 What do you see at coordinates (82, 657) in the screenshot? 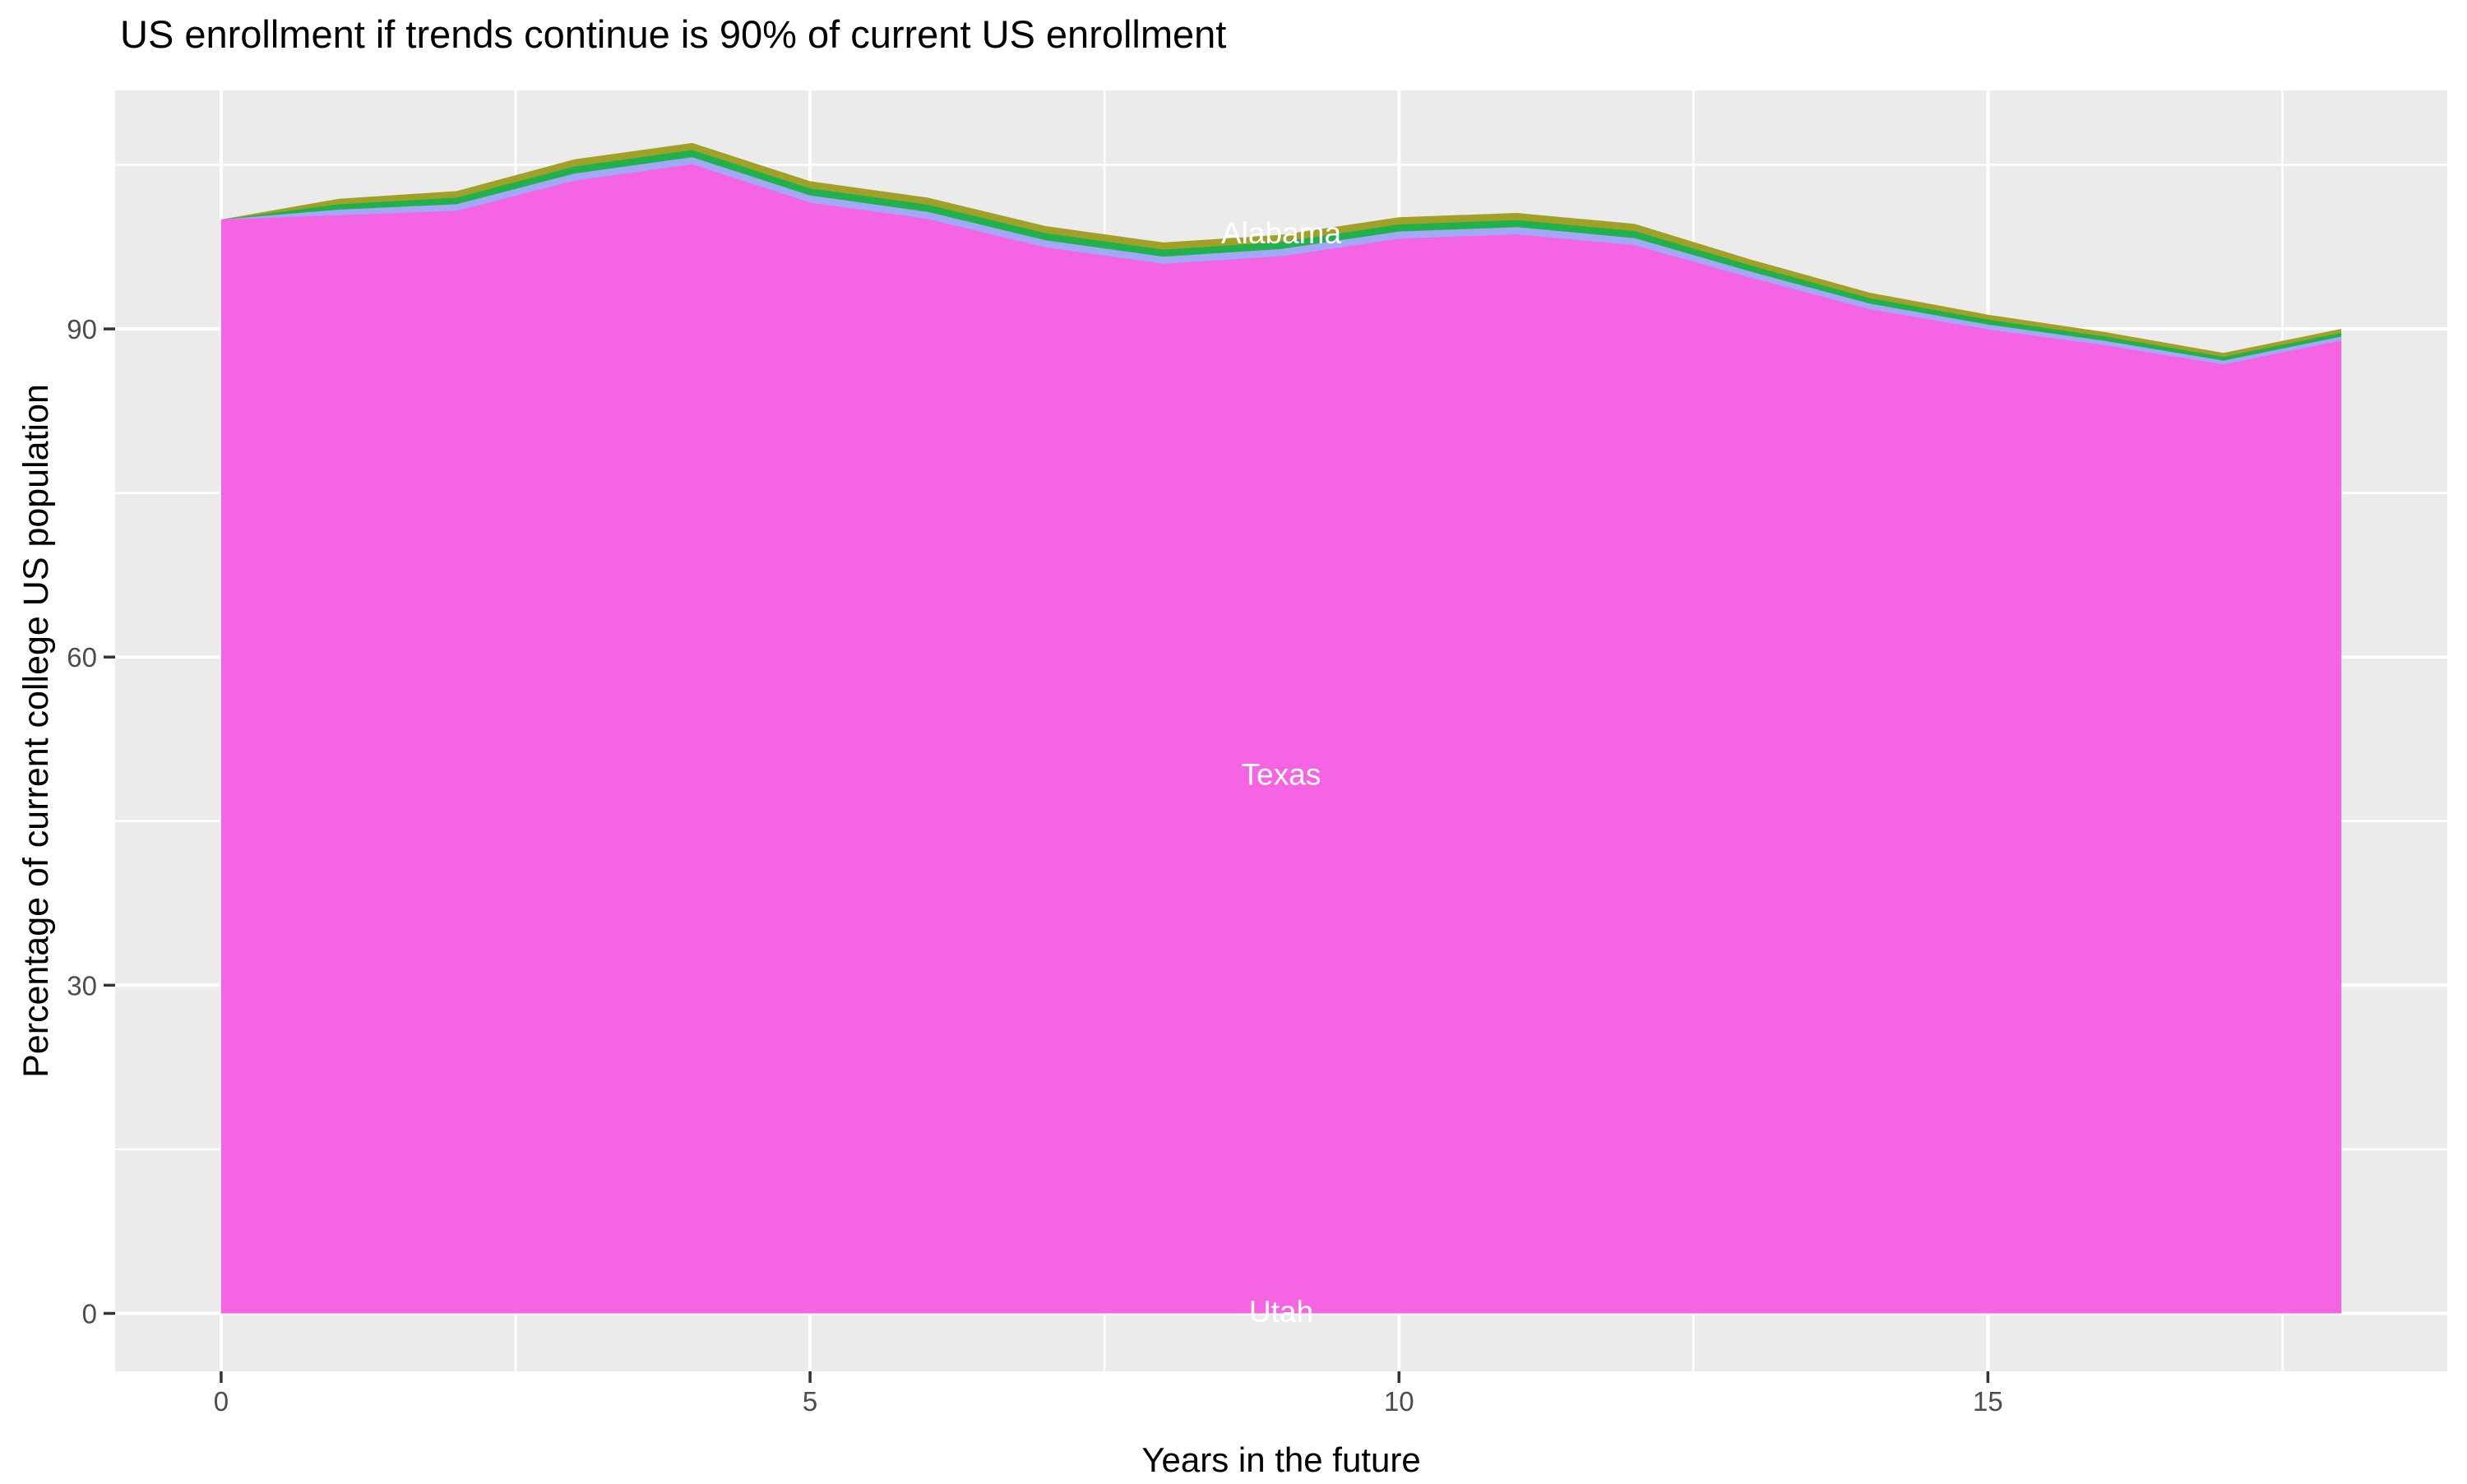
I see `y-tick-label: 60` at bounding box center [82, 657].